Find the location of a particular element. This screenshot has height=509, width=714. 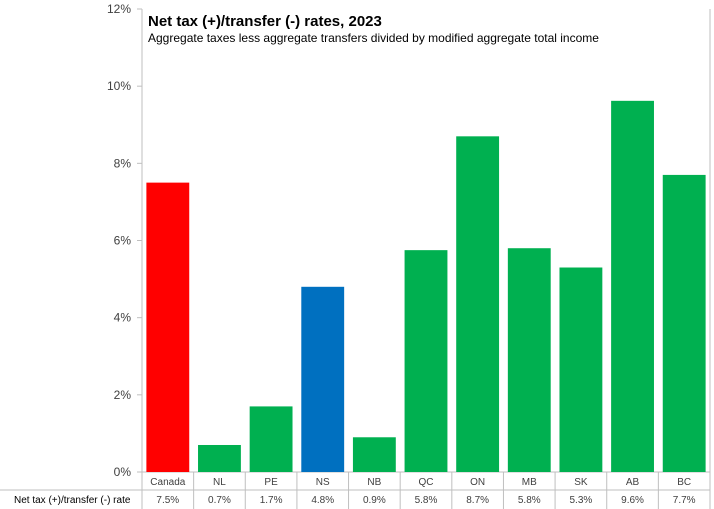

table-row-label: Net tax (+)/transfer (-) rate is located at coordinates (72, 500).